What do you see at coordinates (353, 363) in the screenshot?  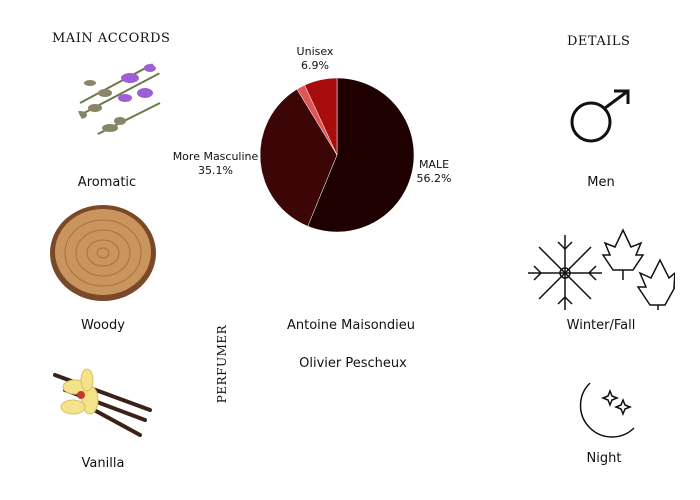 I see `perfumer-name: Olivier Pescheux` at bounding box center [353, 363].